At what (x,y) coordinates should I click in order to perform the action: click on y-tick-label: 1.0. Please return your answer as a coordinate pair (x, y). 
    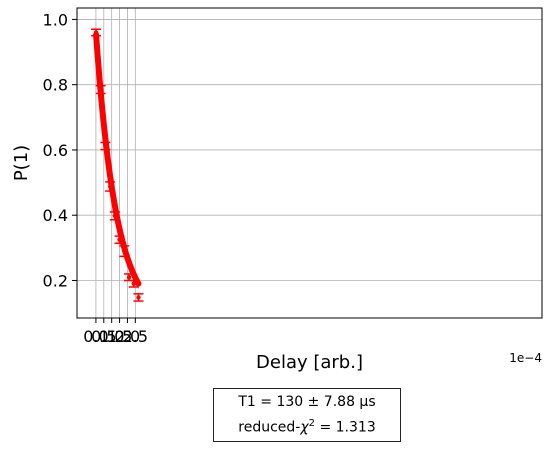
    Looking at the image, I should click on (55, 19).